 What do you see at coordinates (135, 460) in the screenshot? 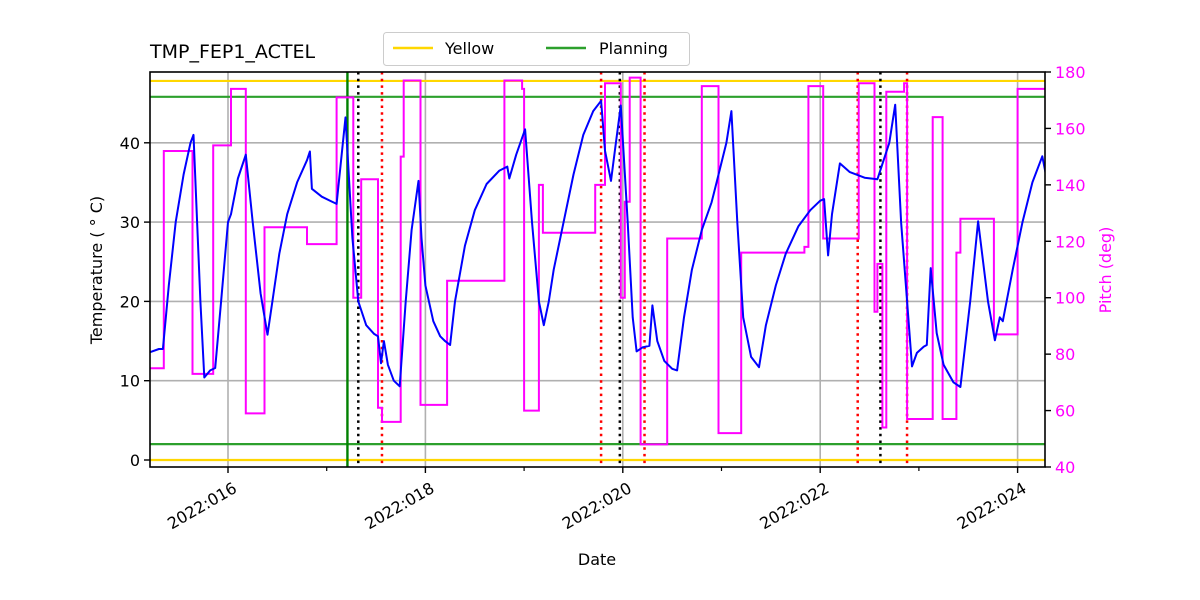
I see `y-tick-label: 0` at bounding box center [135, 460].